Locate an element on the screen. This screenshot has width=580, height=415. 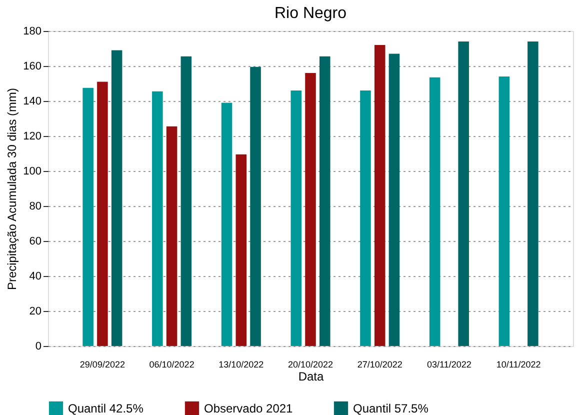
y-tick-label: 180 is located at coordinates (32, 32).